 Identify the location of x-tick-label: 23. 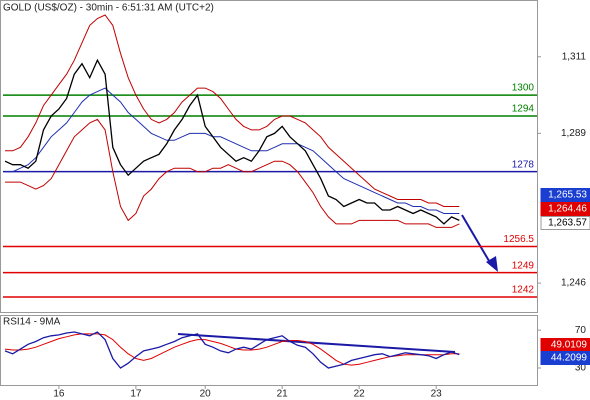
(437, 394).